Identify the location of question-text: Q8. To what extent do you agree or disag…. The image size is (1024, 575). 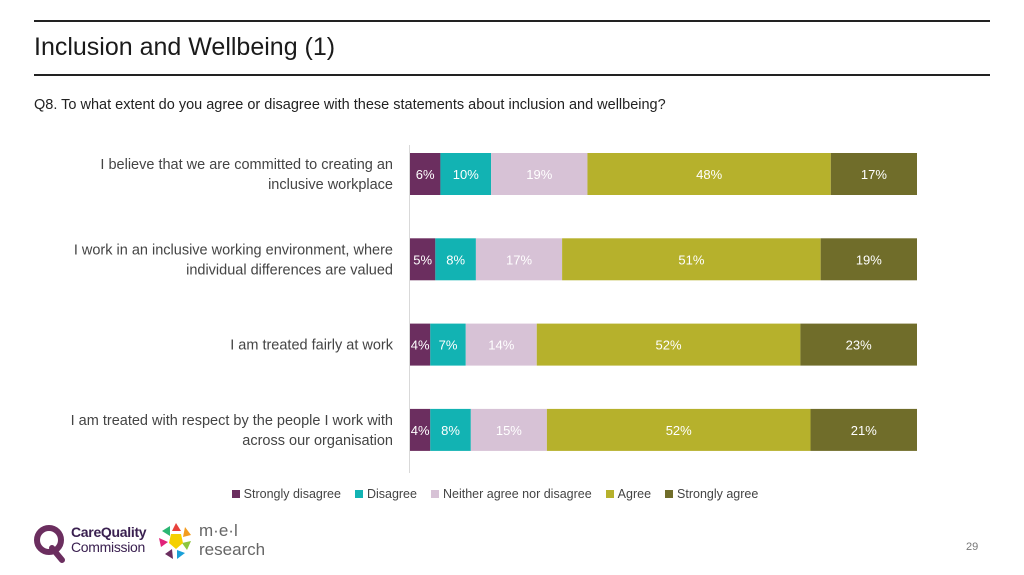
(350, 105).